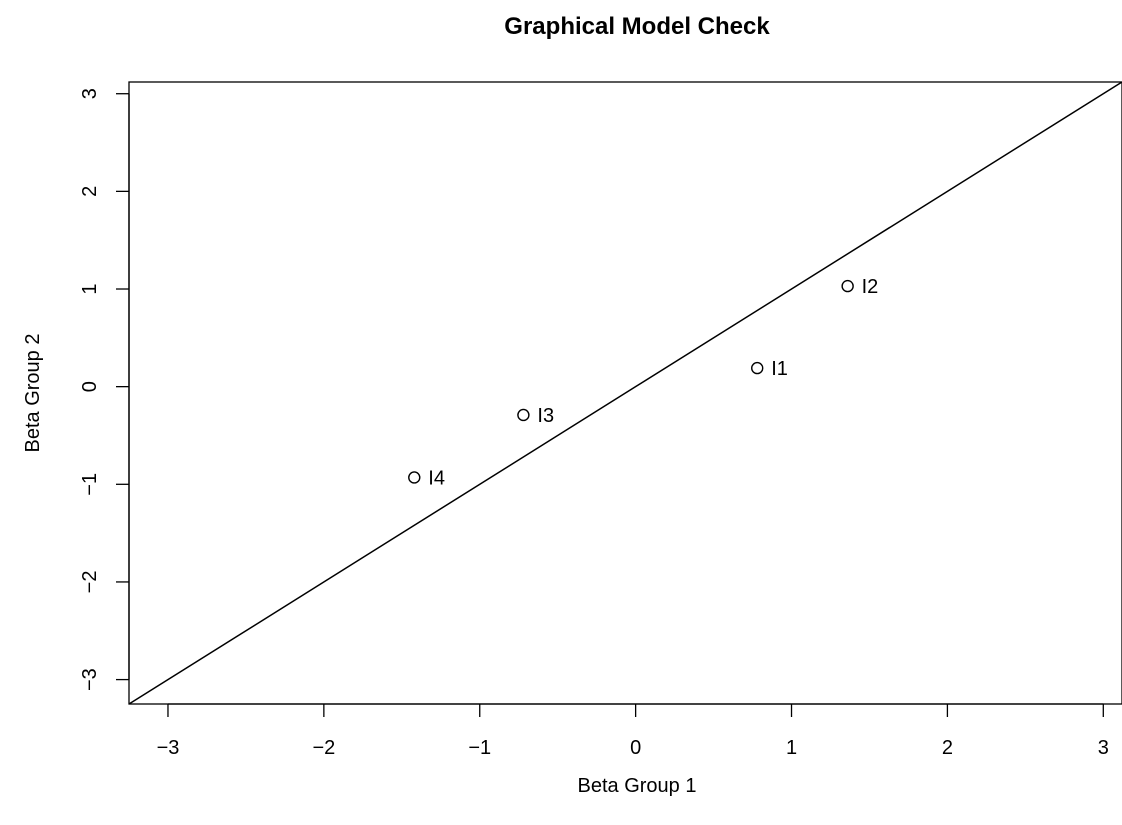 Image resolution: width=1122 pixels, height=825 pixels. What do you see at coordinates (637, 26) in the screenshot?
I see `chart-title: Graphical Model Check` at bounding box center [637, 26].